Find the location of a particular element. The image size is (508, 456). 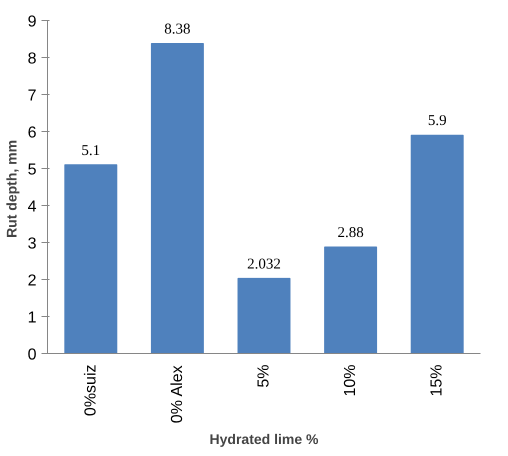

x-tick-label: 0% Alex is located at coordinates (177, 394).